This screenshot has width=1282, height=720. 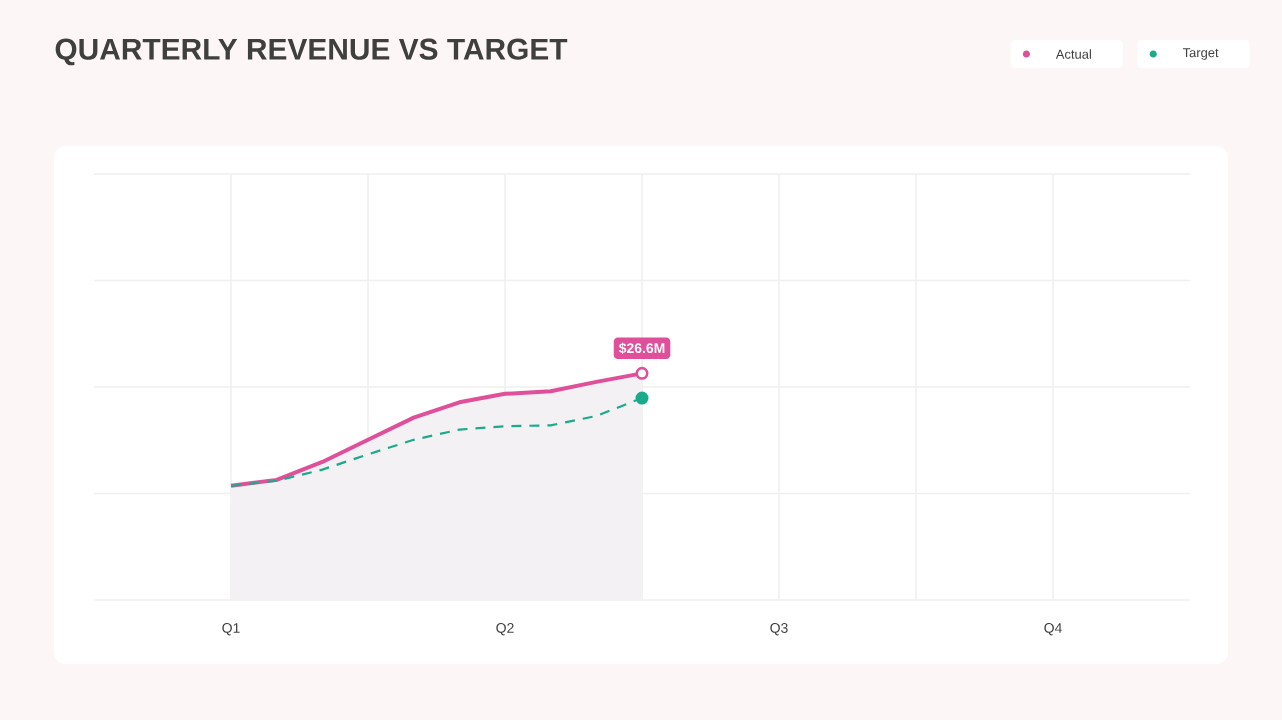 I want to click on chart-title: QUARTERLY REVENUE VS TARGET, so click(x=311, y=52).